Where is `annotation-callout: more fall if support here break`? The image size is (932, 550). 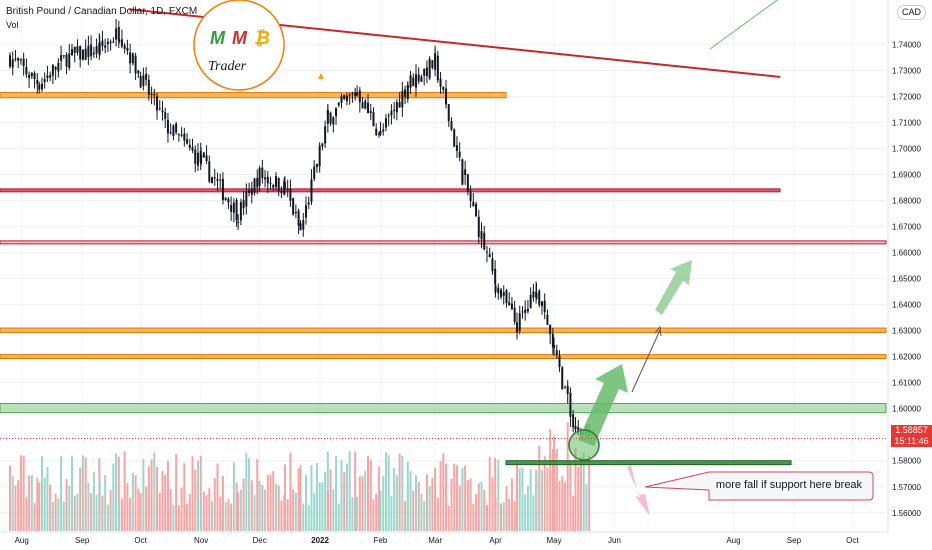 annotation-callout: more fall if support here break is located at coordinates (789, 485).